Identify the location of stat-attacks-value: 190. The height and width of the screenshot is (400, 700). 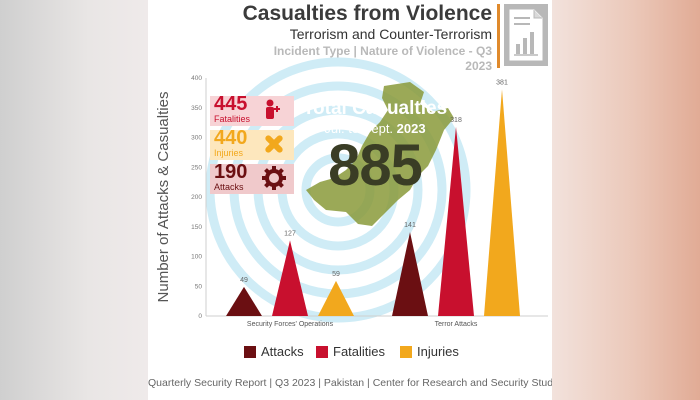
(231, 172).